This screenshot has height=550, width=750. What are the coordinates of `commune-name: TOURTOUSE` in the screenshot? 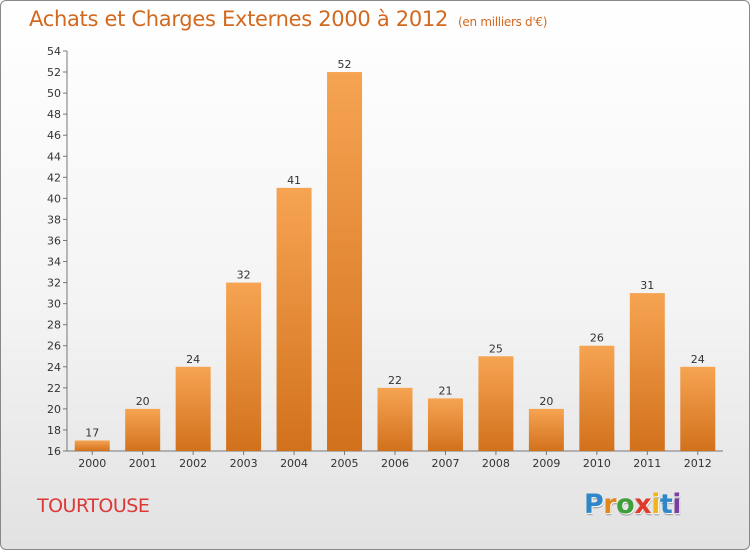 It's located at (93, 506).